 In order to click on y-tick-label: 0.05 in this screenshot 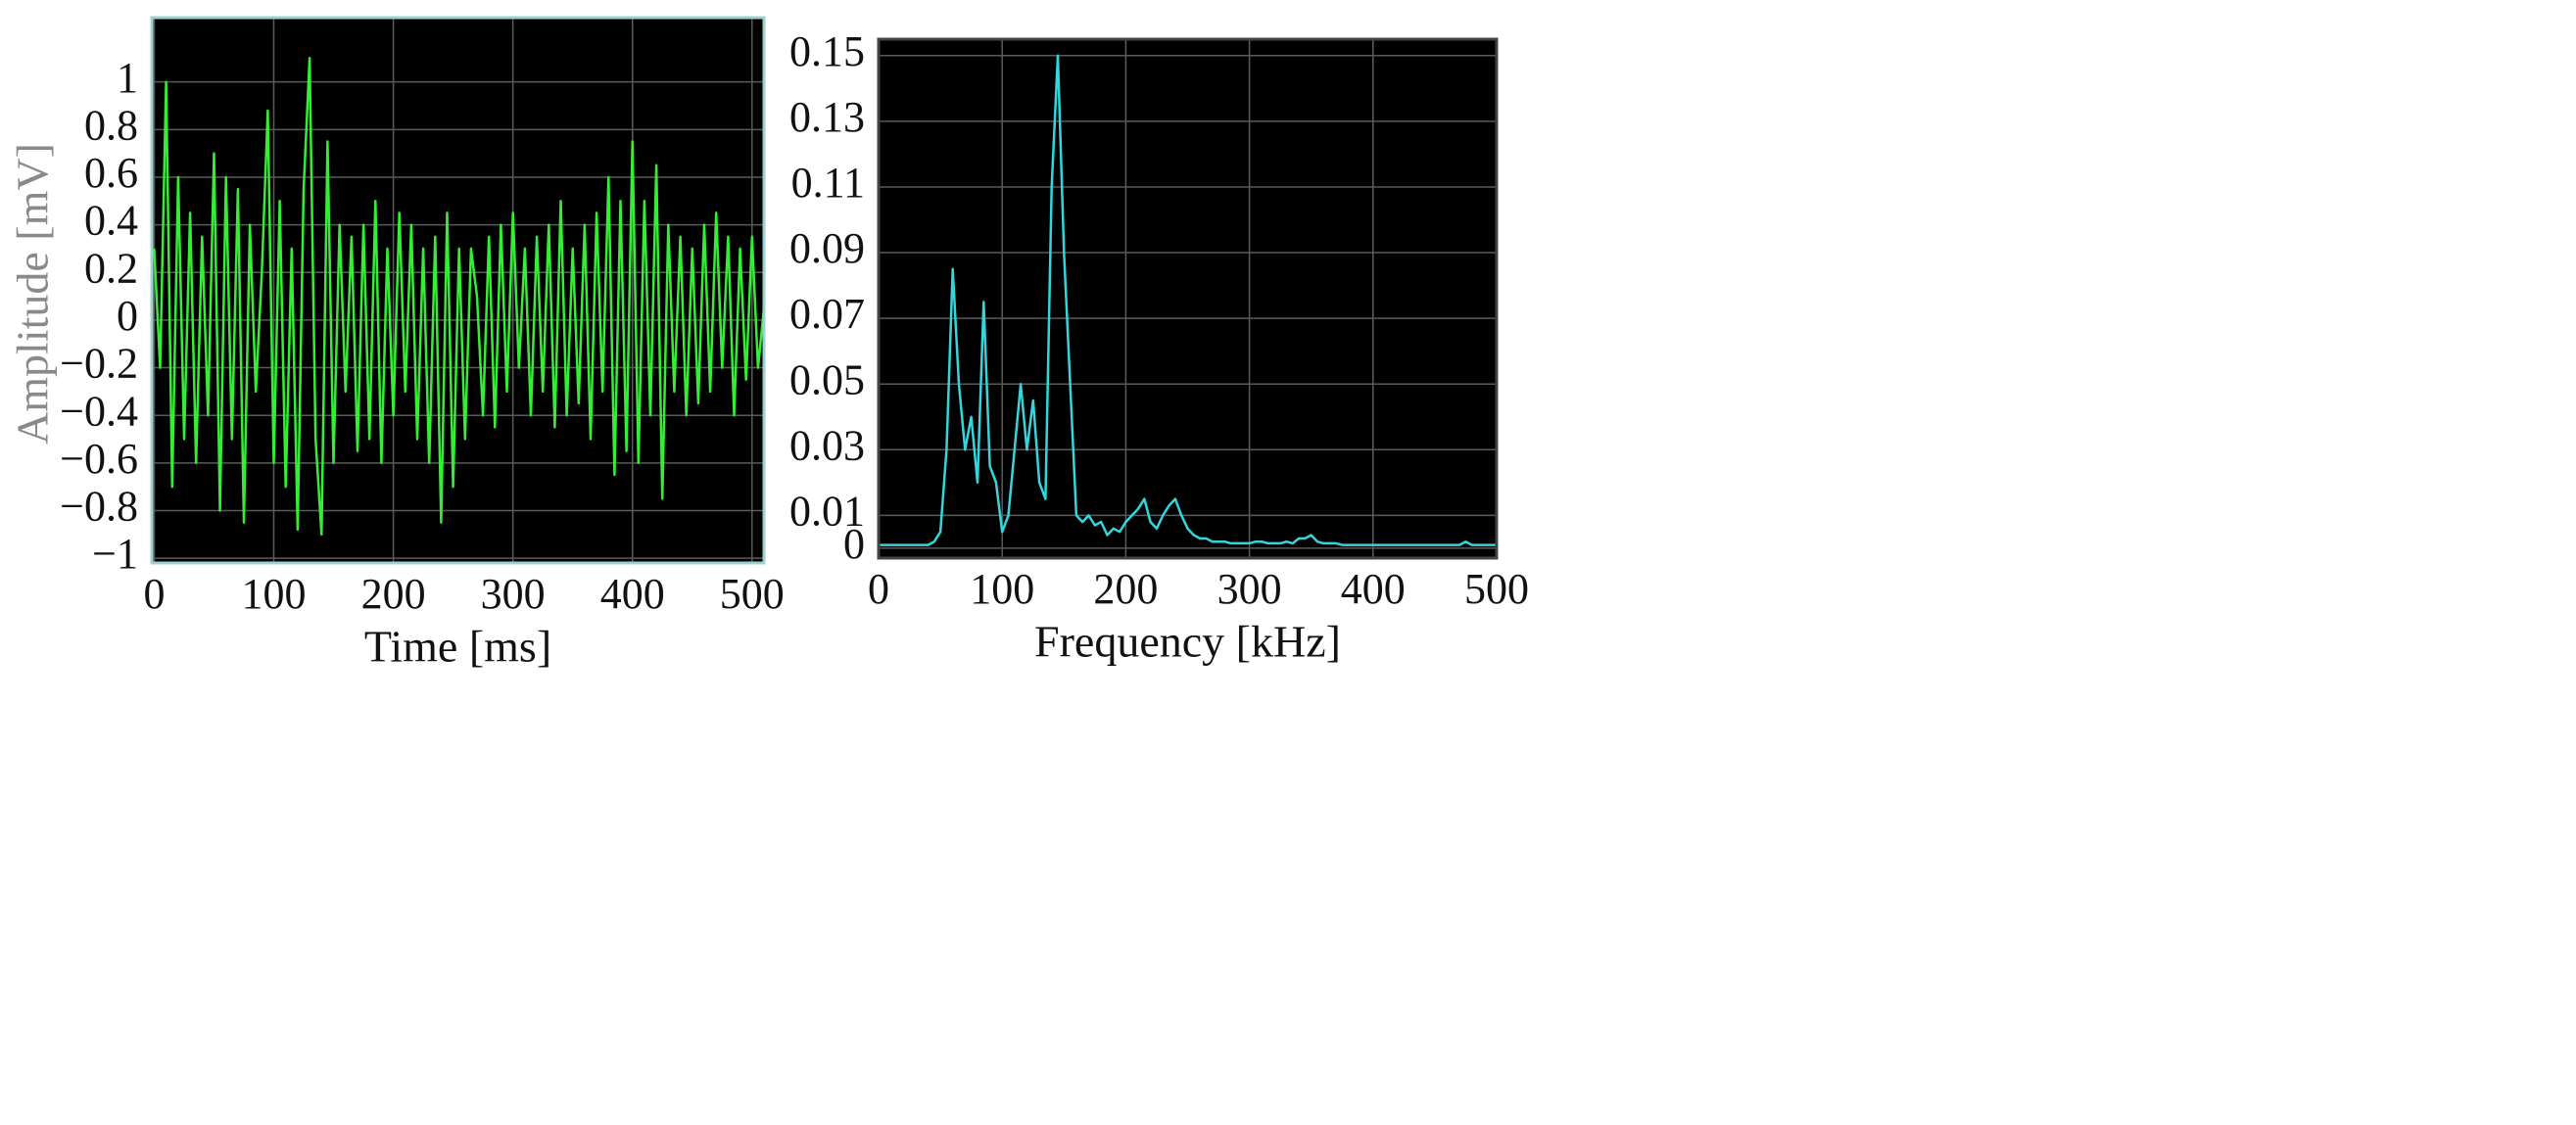, I will do `click(827, 379)`.